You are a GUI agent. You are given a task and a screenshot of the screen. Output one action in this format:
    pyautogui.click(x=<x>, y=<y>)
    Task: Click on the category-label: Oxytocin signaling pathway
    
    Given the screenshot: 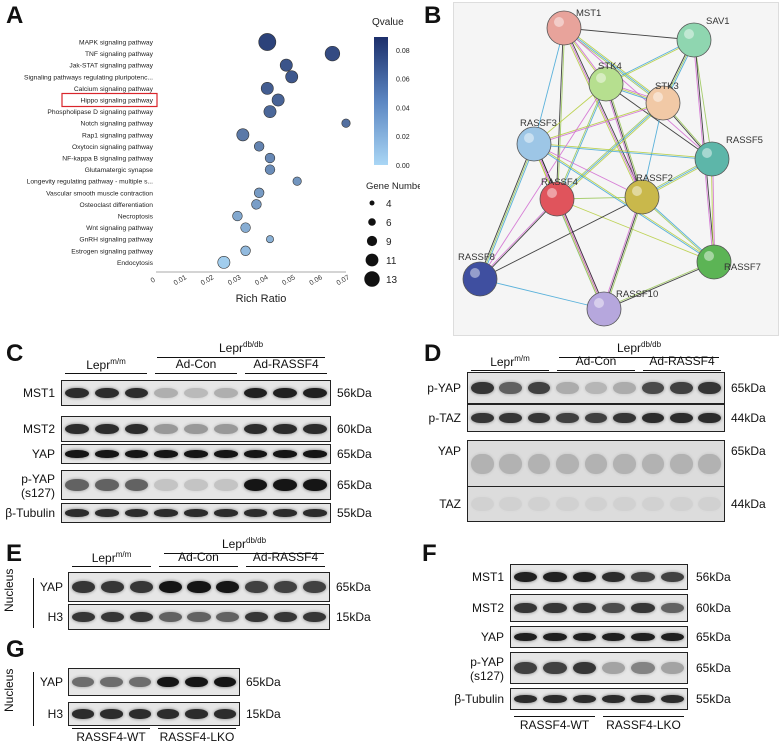 What is the action you would take?
    pyautogui.click(x=113, y=147)
    